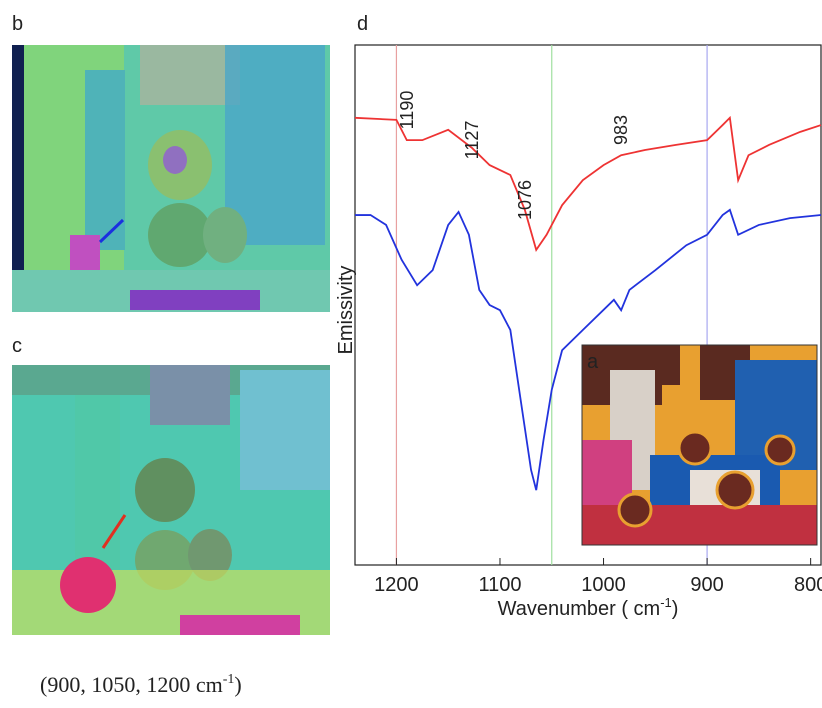 The height and width of the screenshot is (708, 822). Describe the element at coordinates (362, 24) in the screenshot. I see `panel-label: d` at that location.